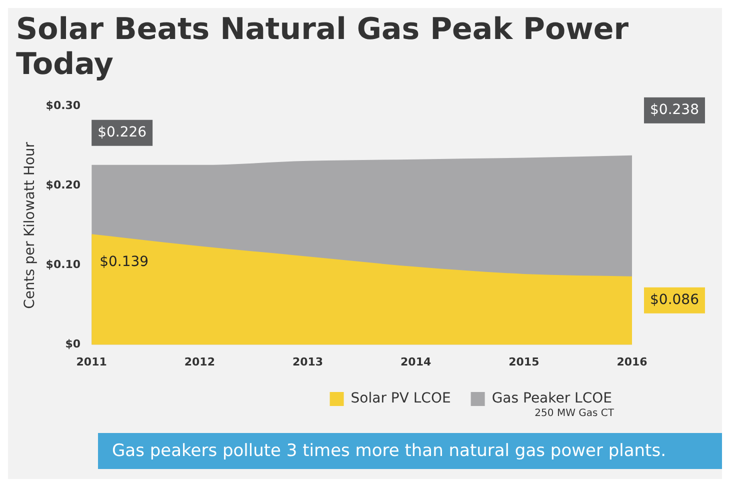  What do you see at coordinates (632, 361) in the screenshot?
I see `x-tick-label: 2016` at bounding box center [632, 361].